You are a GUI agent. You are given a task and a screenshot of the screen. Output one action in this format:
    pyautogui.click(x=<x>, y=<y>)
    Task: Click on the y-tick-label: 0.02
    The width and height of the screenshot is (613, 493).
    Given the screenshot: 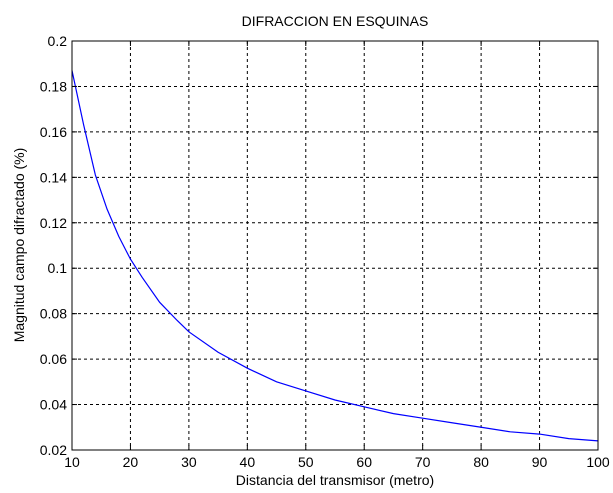 What is the action you would take?
    pyautogui.click(x=53, y=450)
    